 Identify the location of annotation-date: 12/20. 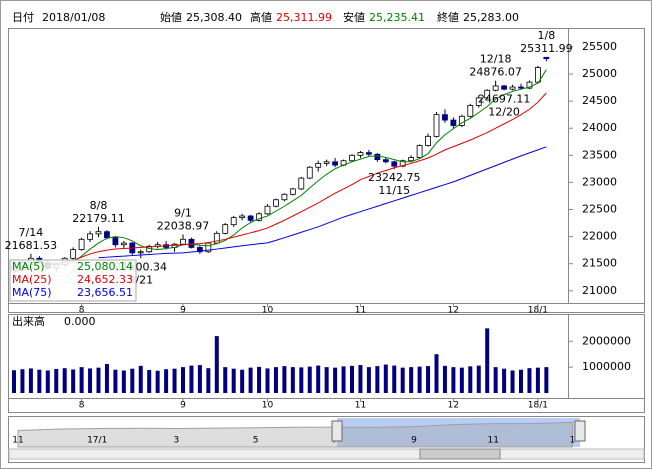
(504, 111).